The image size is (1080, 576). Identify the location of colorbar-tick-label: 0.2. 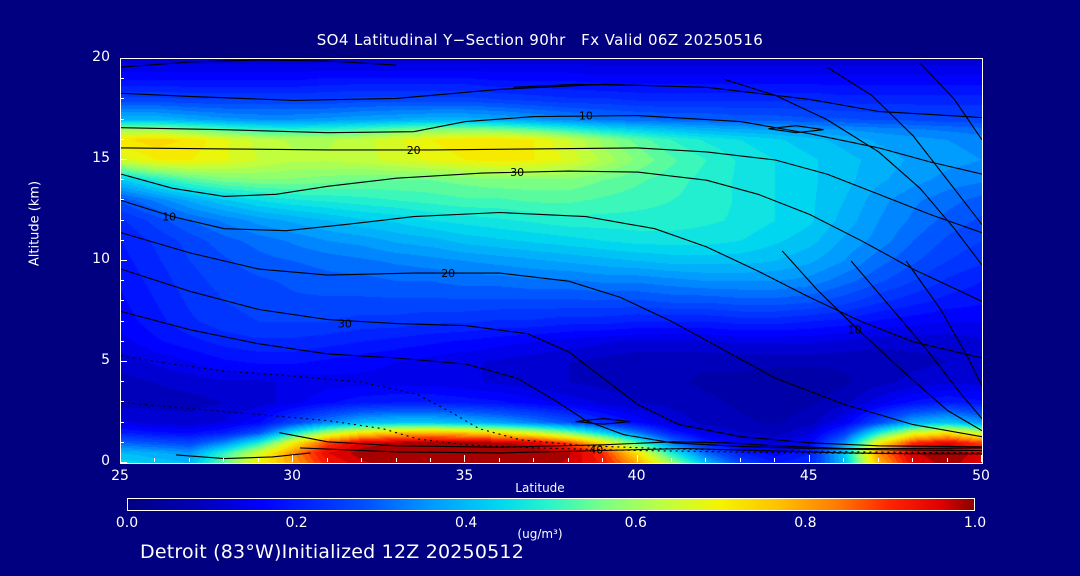
(296, 523).